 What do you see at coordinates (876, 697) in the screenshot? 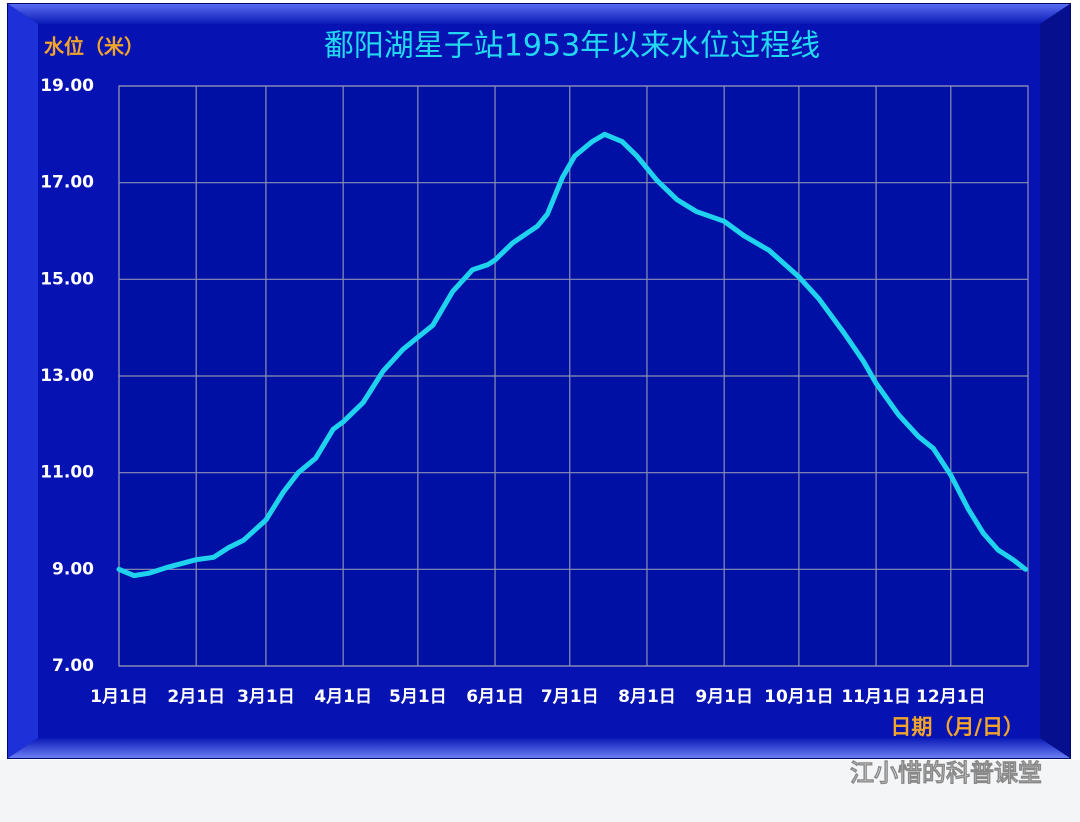
I see `x-tick-label: 11月1日` at bounding box center [876, 697].